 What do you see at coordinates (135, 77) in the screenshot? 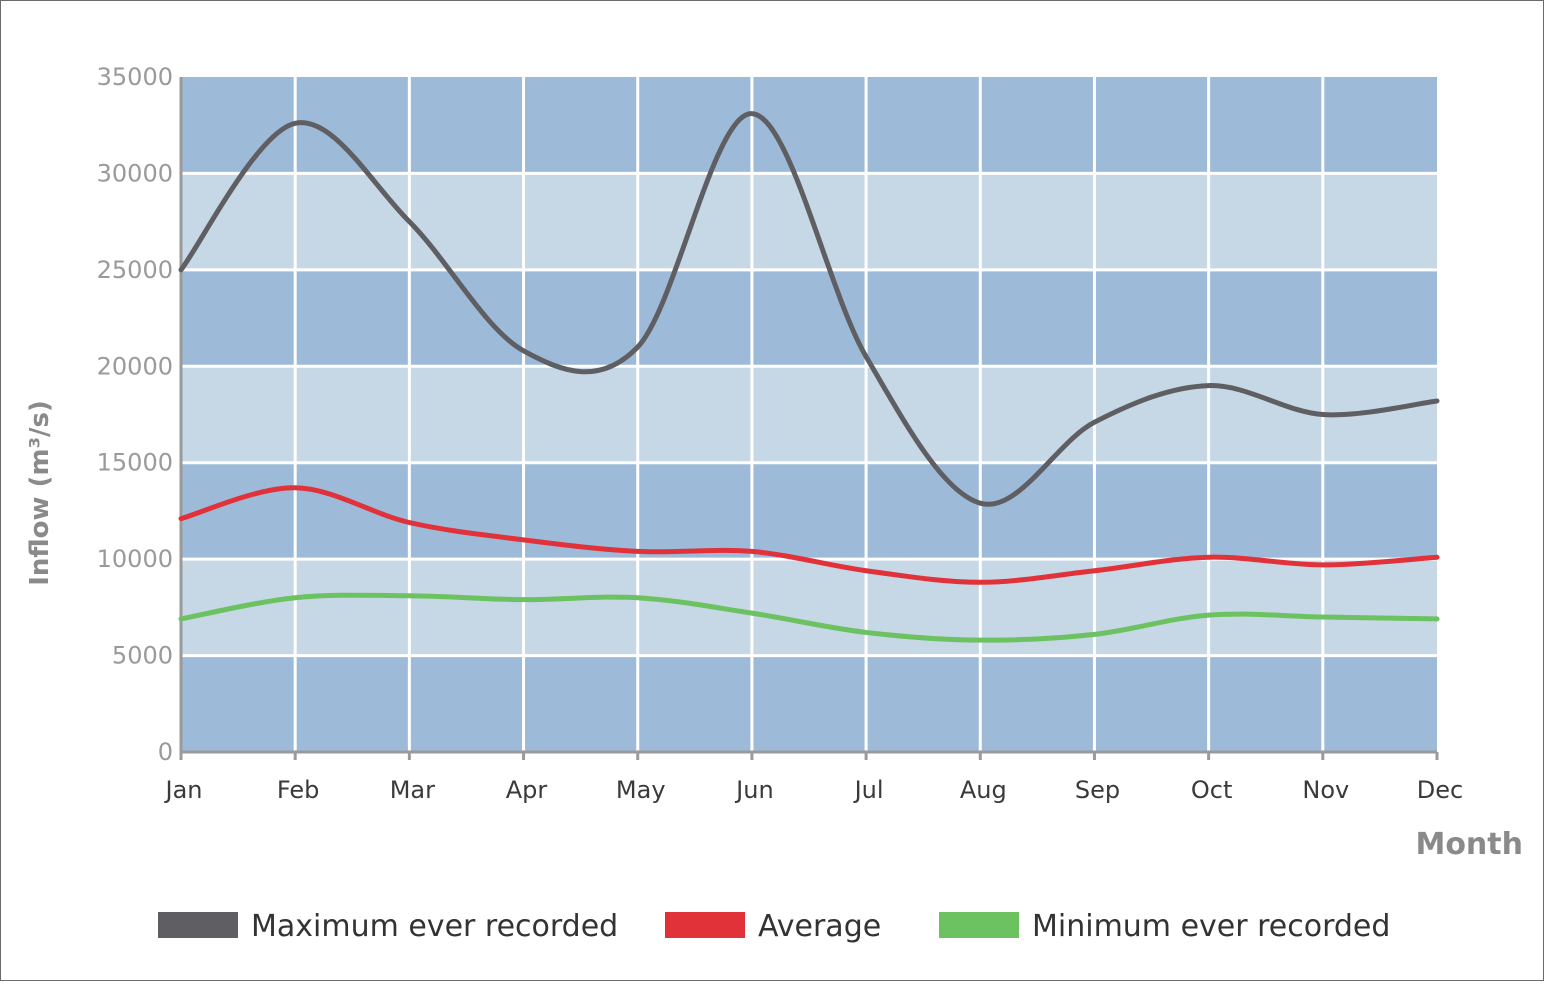
I see `y-tick-label: 35000` at bounding box center [135, 77].